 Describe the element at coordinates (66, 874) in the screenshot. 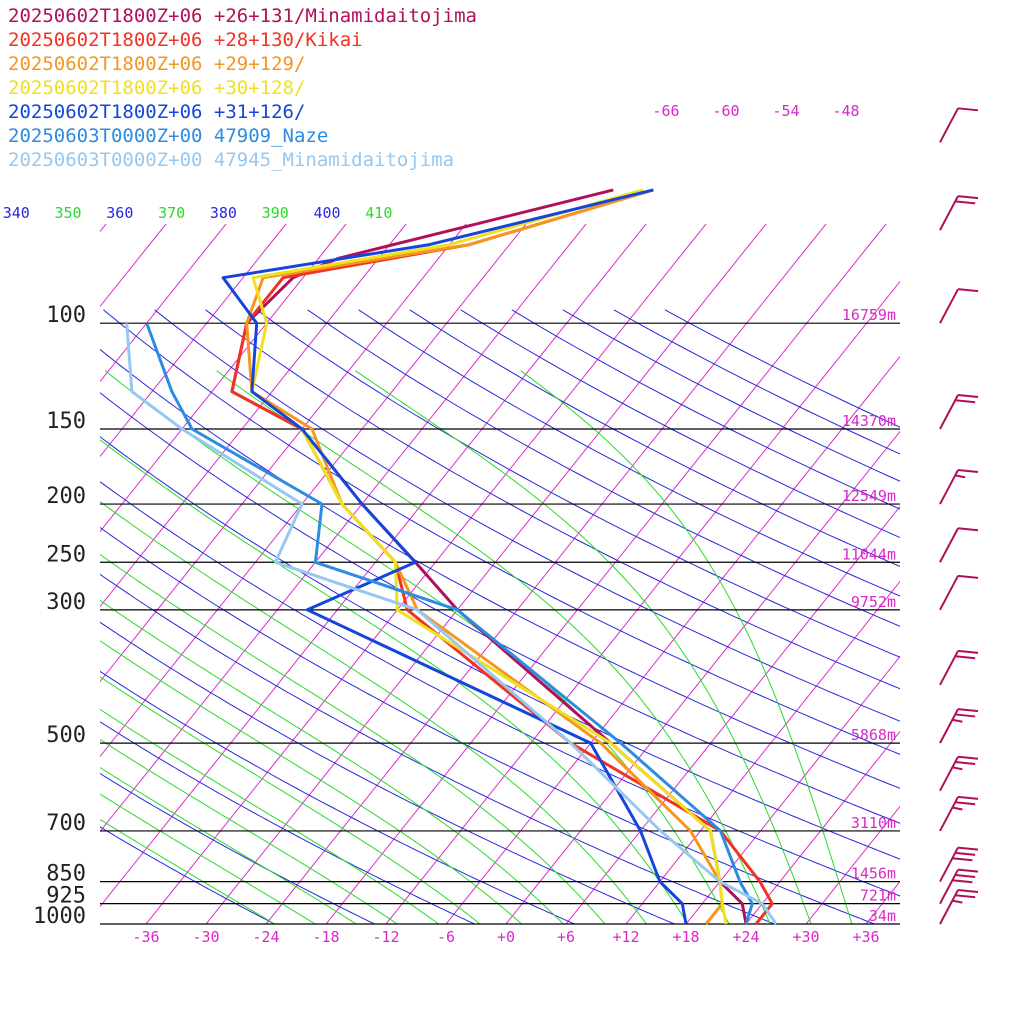

I see `pressure-label: 850` at that location.